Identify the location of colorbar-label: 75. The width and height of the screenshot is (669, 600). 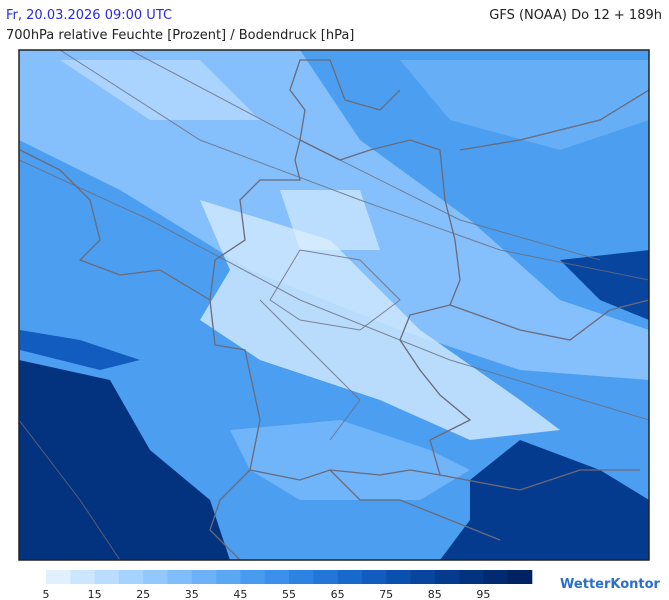
(386, 594).